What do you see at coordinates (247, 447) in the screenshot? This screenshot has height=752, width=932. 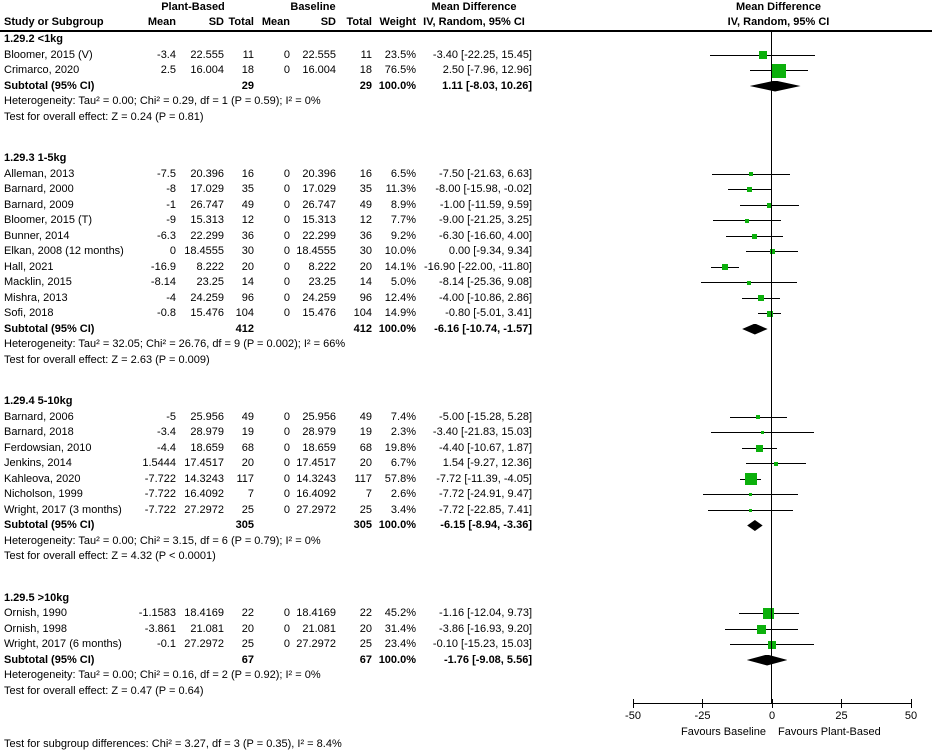 I see `plant-total-cell: 68` at bounding box center [247, 447].